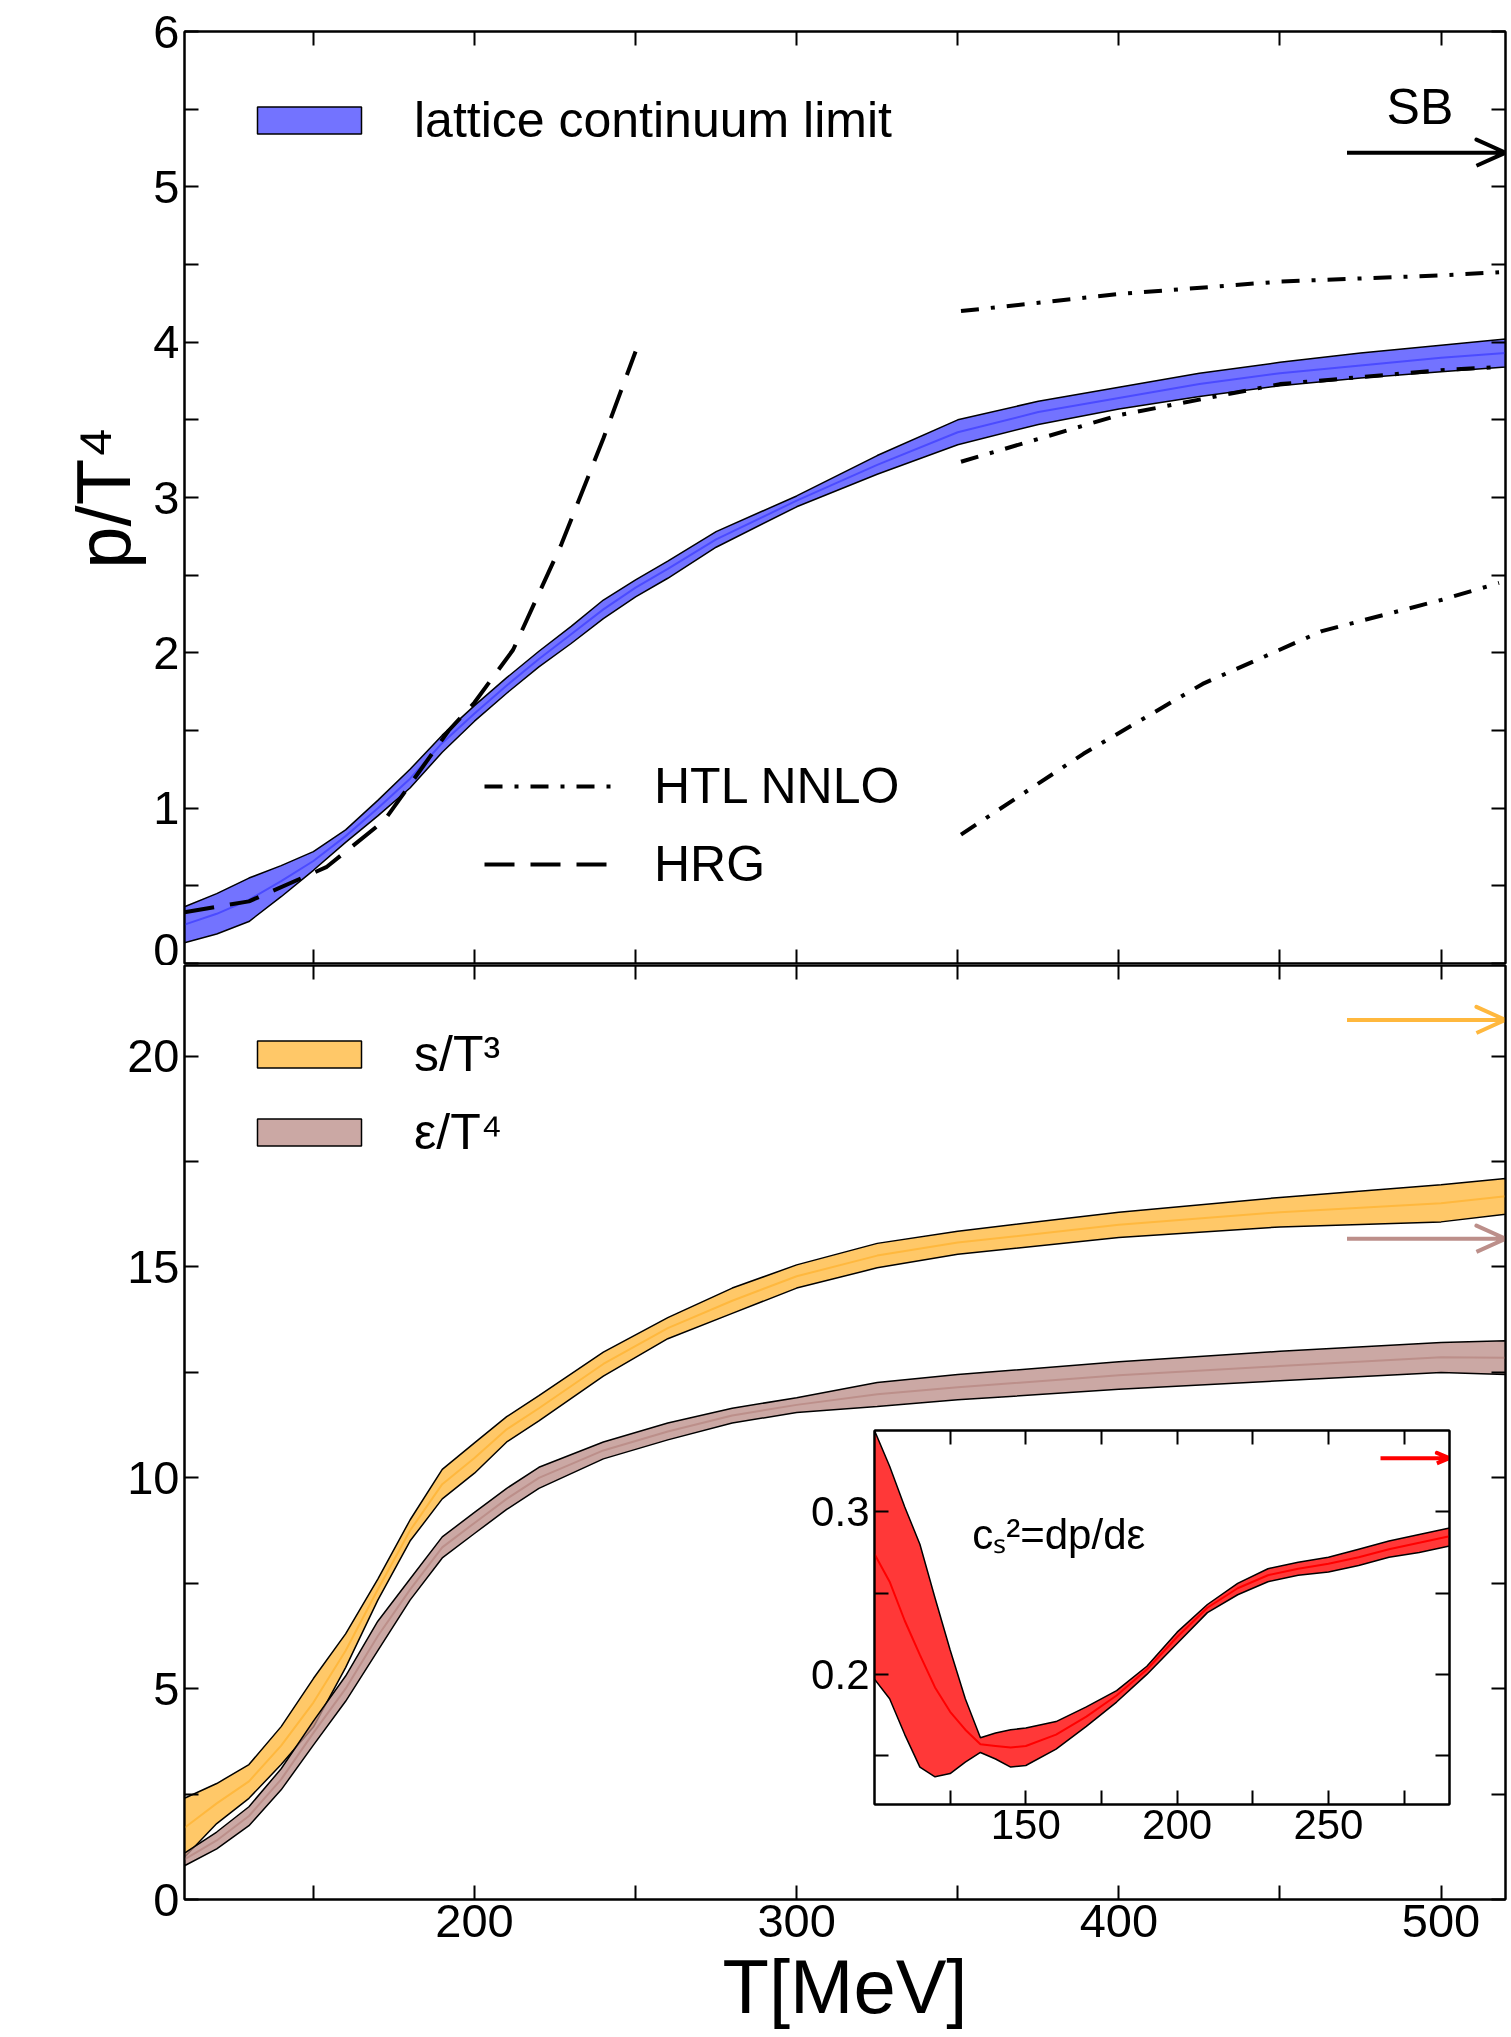 The width and height of the screenshot is (1511, 2037). What do you see at coordinates (166, 652) in the screenshot?
I see `y-tick-label: 2` at bounding box center [166, 652].